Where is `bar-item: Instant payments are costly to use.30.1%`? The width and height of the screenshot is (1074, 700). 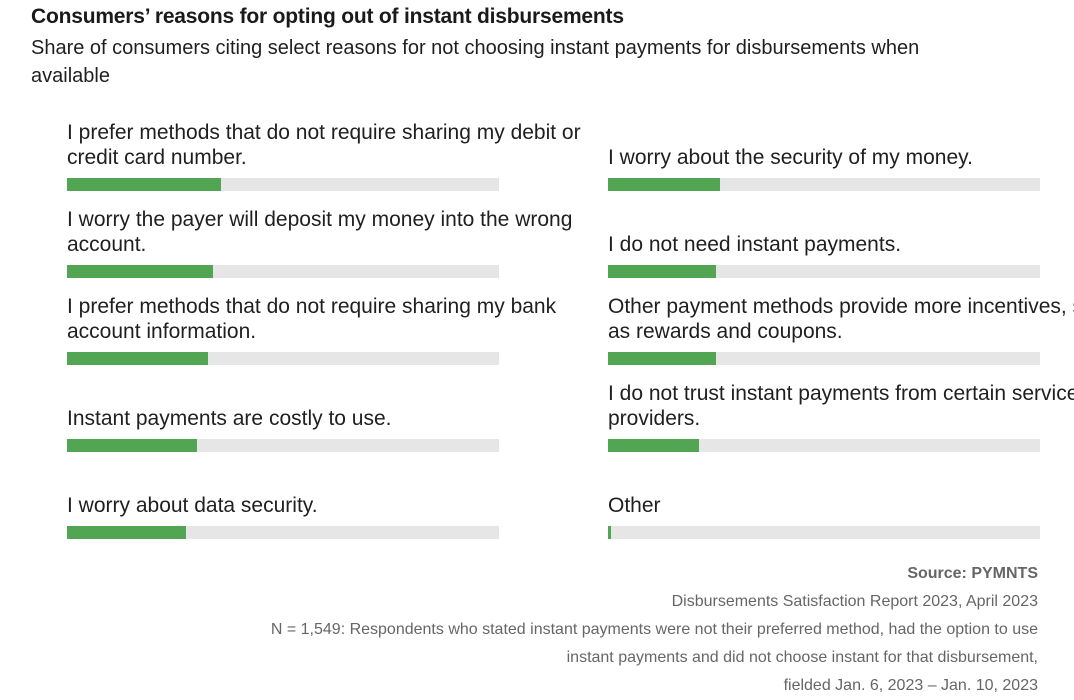 bar-item: Instant payments are costly to use.30.1% is located at coordinates (327, 413).